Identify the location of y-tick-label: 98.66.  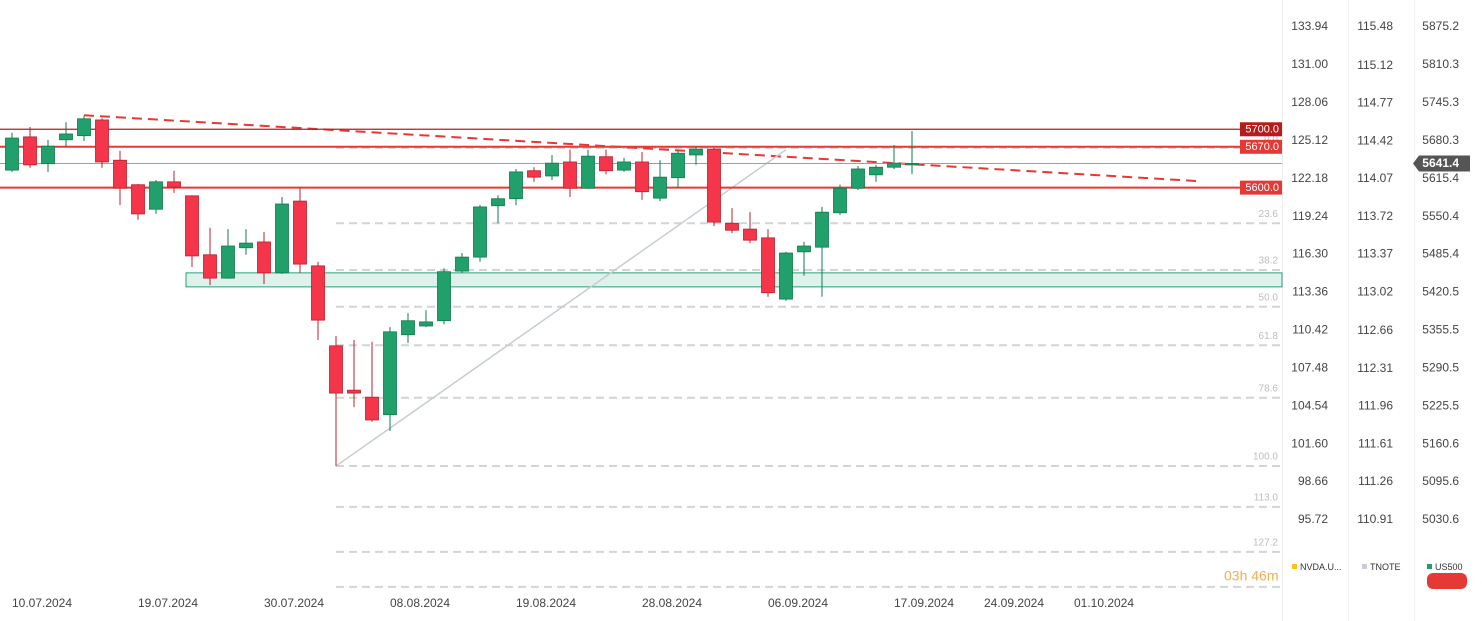
(1313, 481).